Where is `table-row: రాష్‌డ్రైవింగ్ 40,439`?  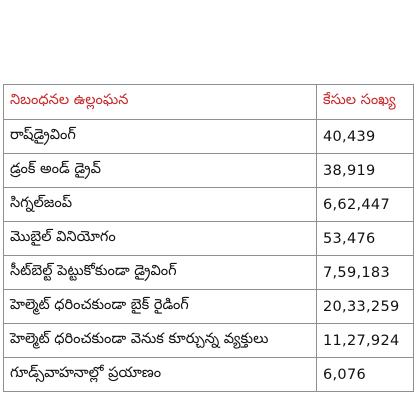
table-row: రాష్‌డ్రైవింగ్ 40,439 is located at coordinates (208, 136).